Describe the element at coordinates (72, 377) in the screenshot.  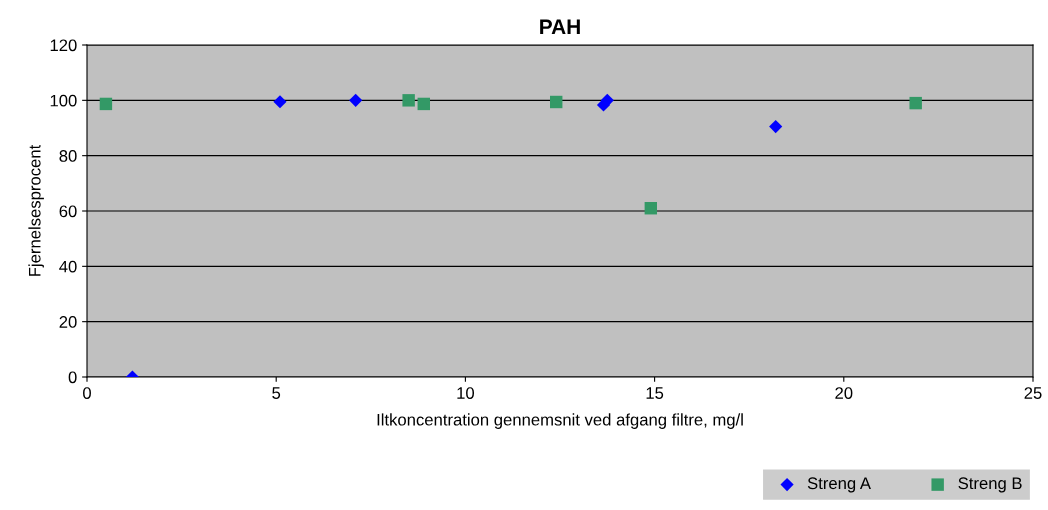
I see `y-tick-label: 0` at that location.